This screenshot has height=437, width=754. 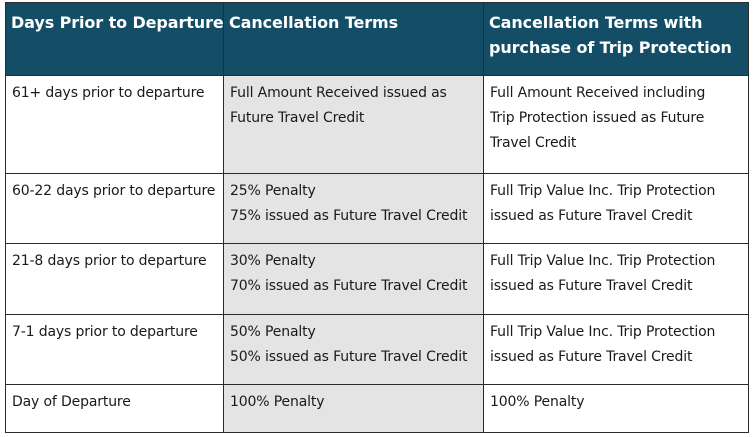 I want to click on cell-line: 75% issued as Future Travel Credit, so click(x=349, y=216).